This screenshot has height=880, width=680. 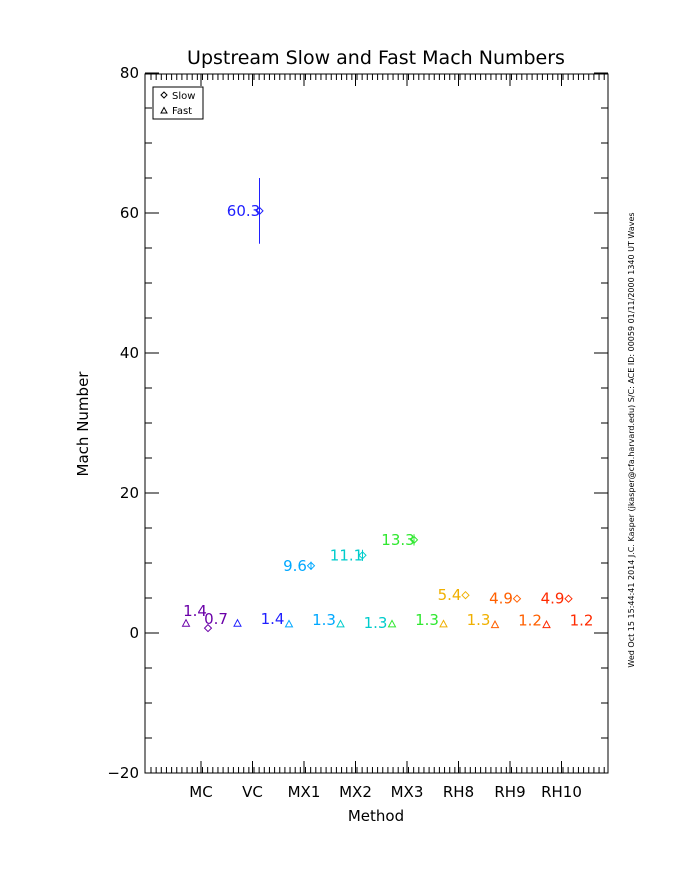 What do you see at coordinates (407, 792) in the screenshot?
I see `x-tick-label: MX3` at bounding box center [407, 792].